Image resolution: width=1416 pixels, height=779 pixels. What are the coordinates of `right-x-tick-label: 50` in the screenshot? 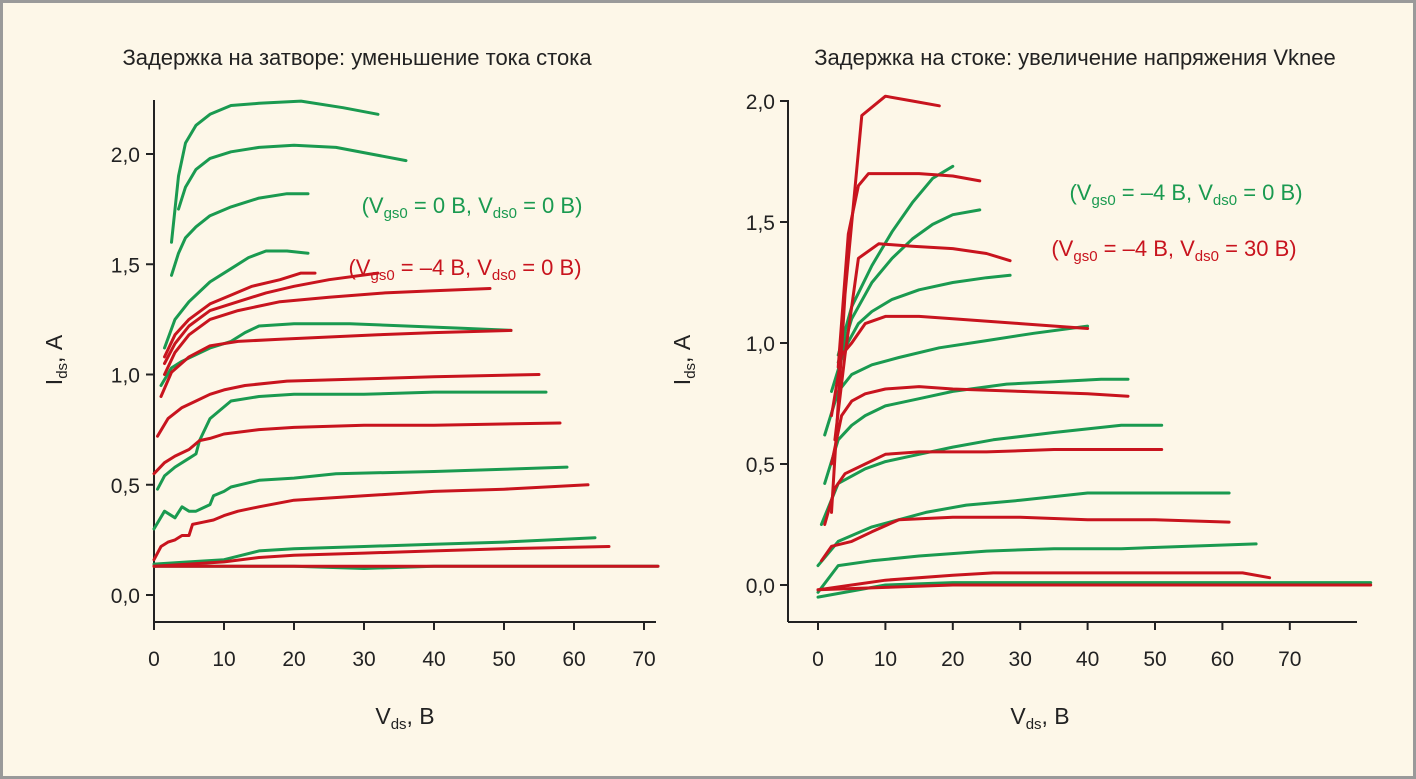 It's located at (1154, 659).